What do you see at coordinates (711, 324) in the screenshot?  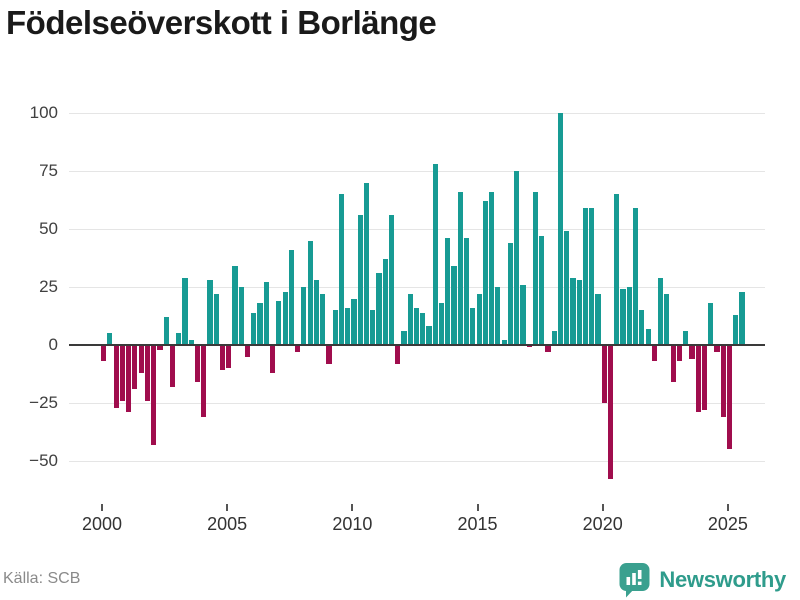 I see `bar-2024-Q2` at bounding box center [711, 324].